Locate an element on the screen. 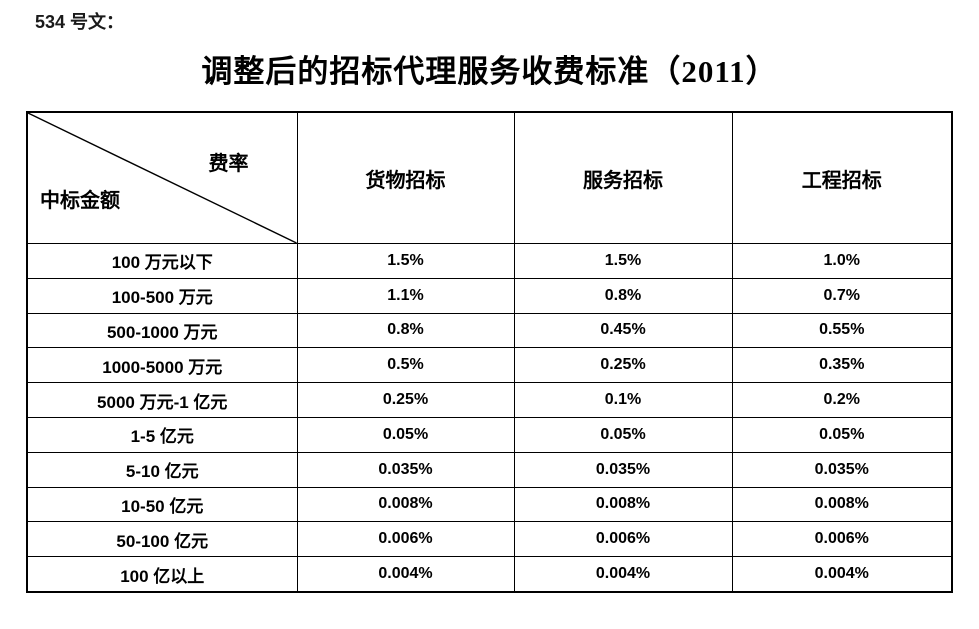 This screenshot has width=979, height=629. corner-header-cell: 费率 中标金额 is located at coordinates (162, 177).